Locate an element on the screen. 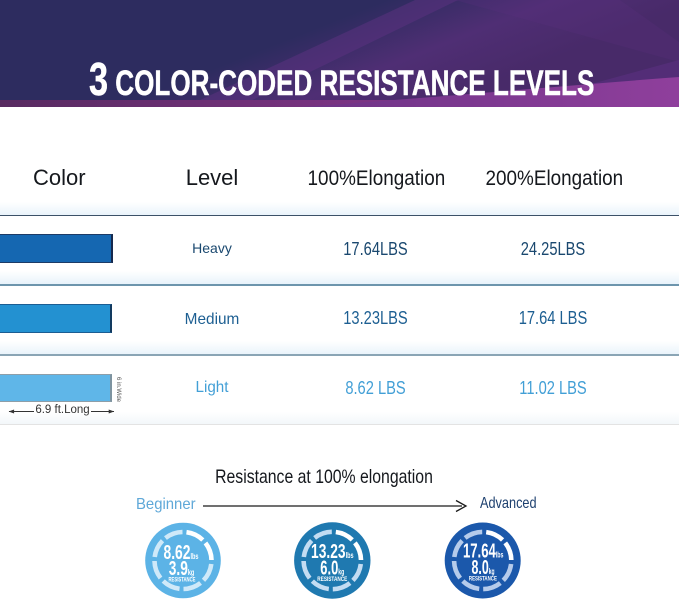  svg-text: 13.23lbs is located at coordinates (332, 552).